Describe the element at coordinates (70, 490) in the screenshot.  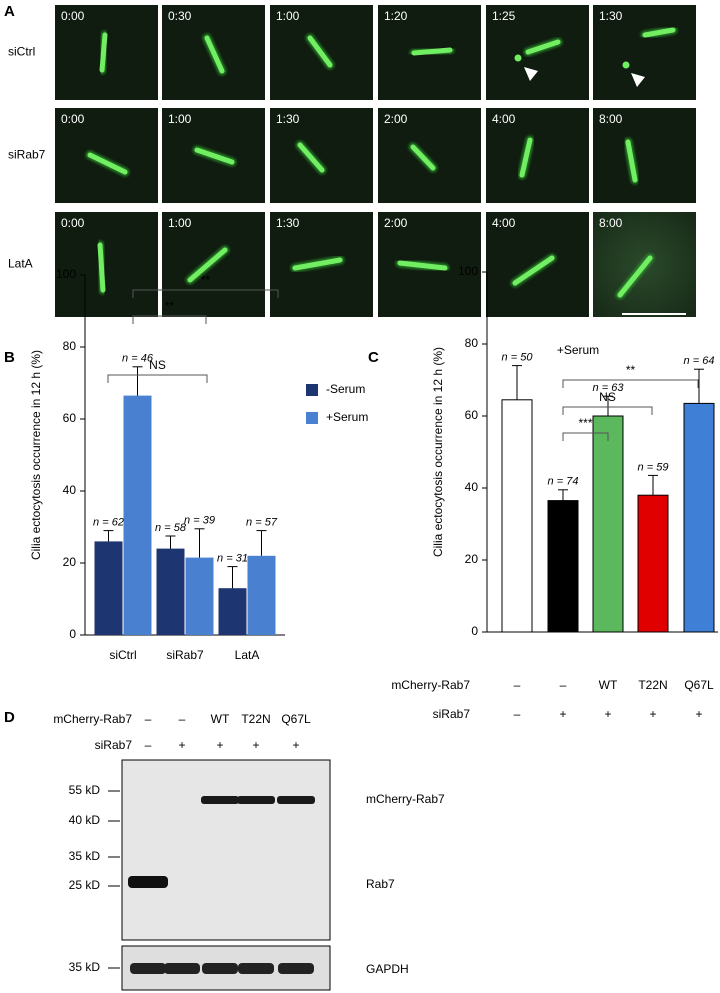
I see `y-tick-label: 40` at that location.